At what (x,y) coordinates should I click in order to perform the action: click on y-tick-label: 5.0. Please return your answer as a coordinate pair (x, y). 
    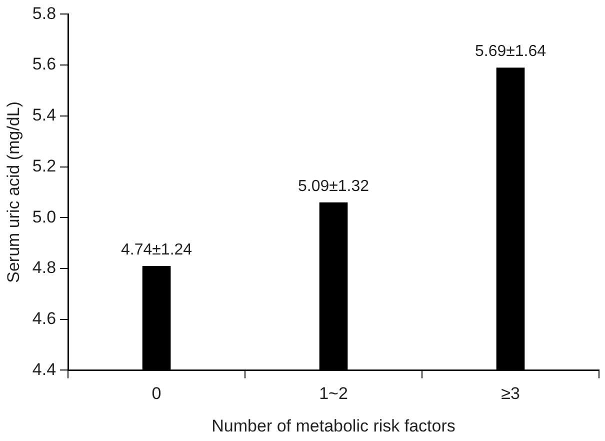
    Looking at the image, I should click on (44, 216).